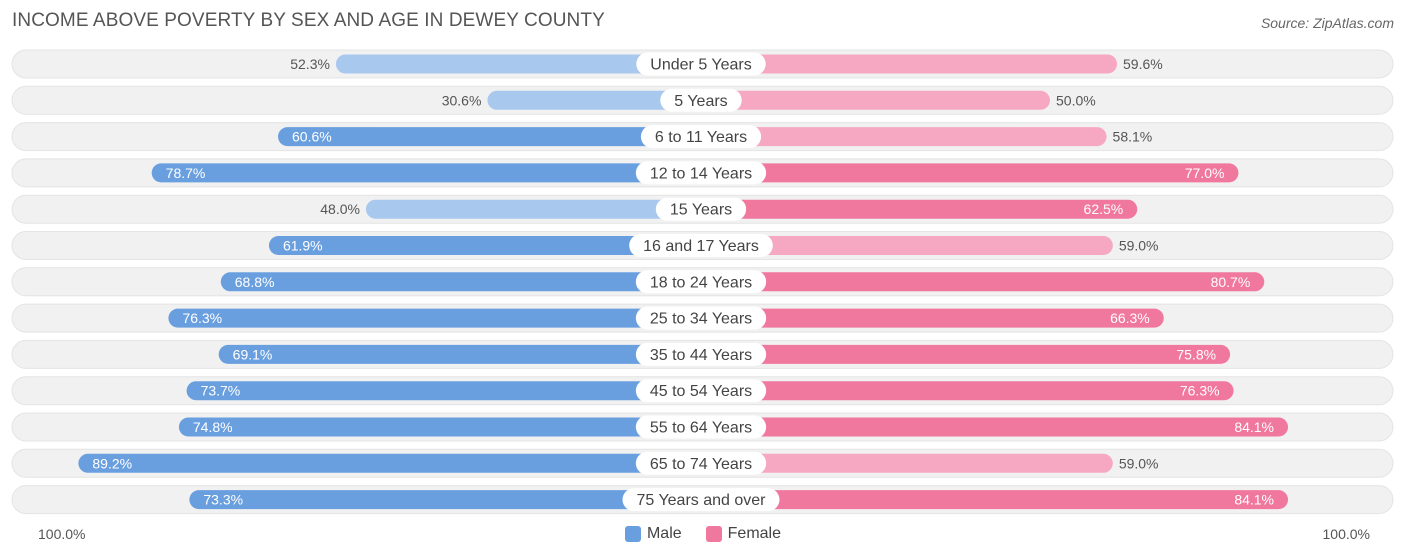 The height and width of the screenshot is (559, 1406). What do you see at coordinates (310, 64) in the screenshot?
I see `value-label-male: 52.3%` at bounding box center [310, 64].